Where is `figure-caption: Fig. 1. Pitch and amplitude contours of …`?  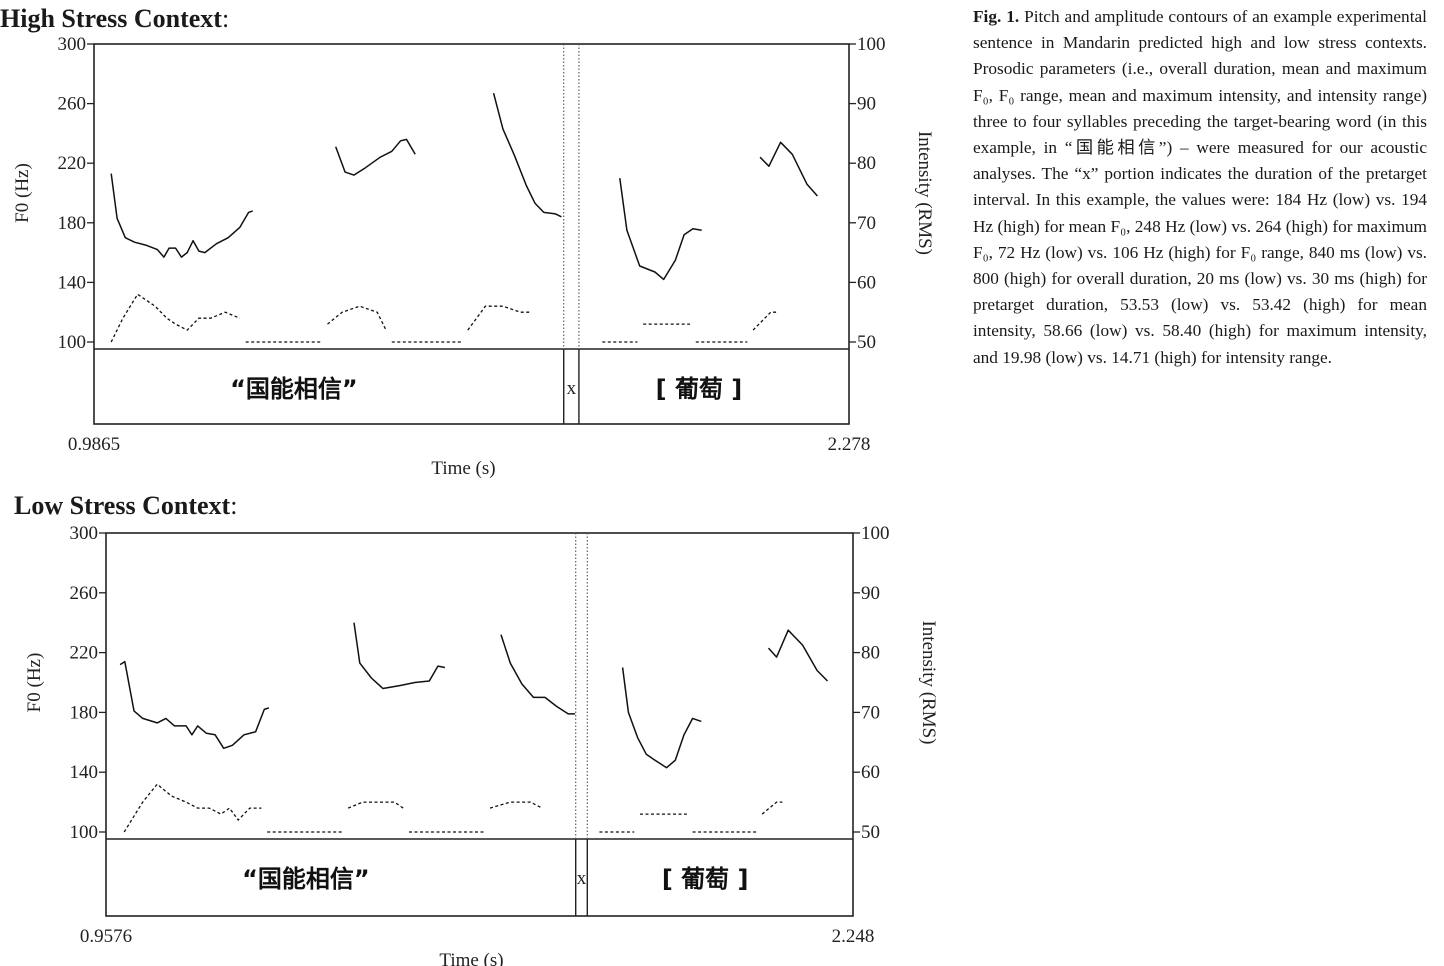 figure-caption: Fig. 1. Pitch and amplitude contours of … is located at coordinates (1200, 187).